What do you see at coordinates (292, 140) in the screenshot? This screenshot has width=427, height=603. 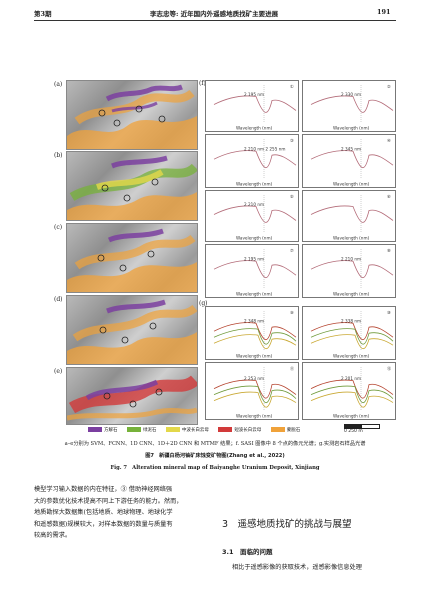 I see `spectrum-id: ③` at bounding box center [292, 140].